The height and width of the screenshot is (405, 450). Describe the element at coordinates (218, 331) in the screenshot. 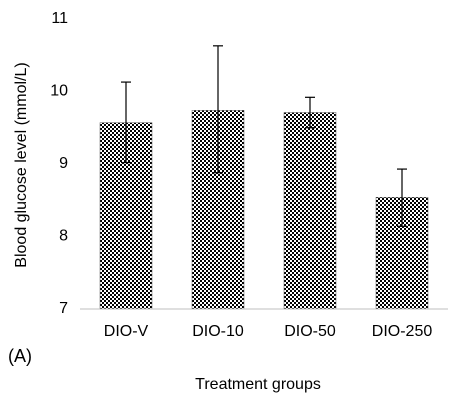

I see `x-tick-label: DIO-10` at that location.